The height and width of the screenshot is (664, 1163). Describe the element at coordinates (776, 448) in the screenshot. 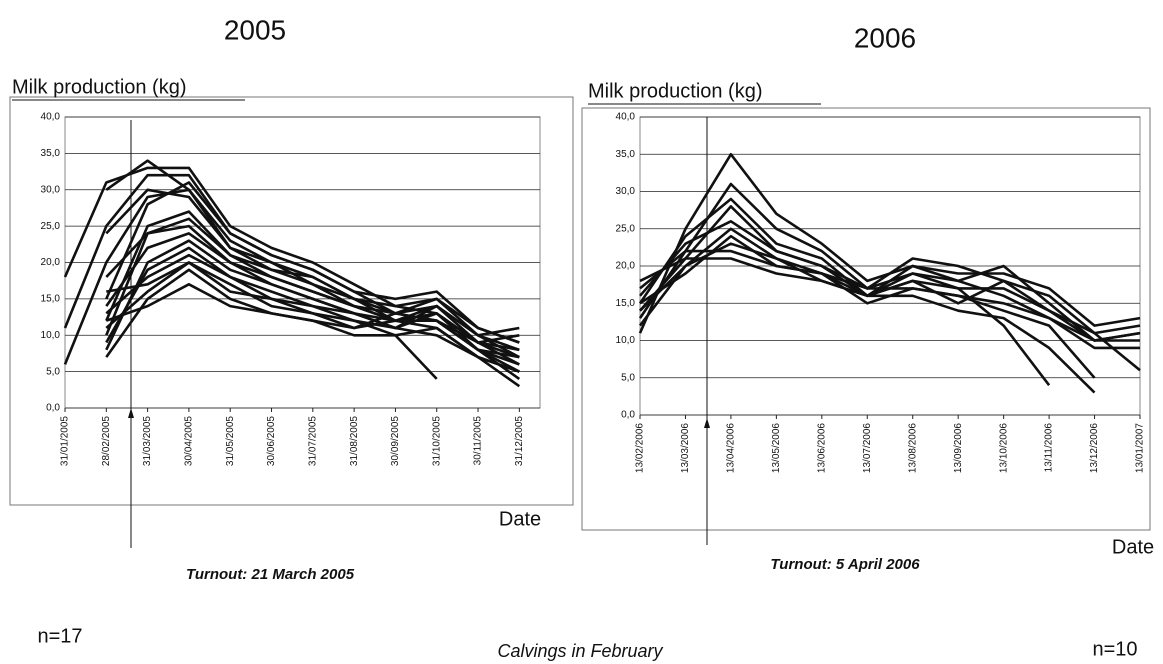

I see `x-tick-label: 13/05/2006` at that location.